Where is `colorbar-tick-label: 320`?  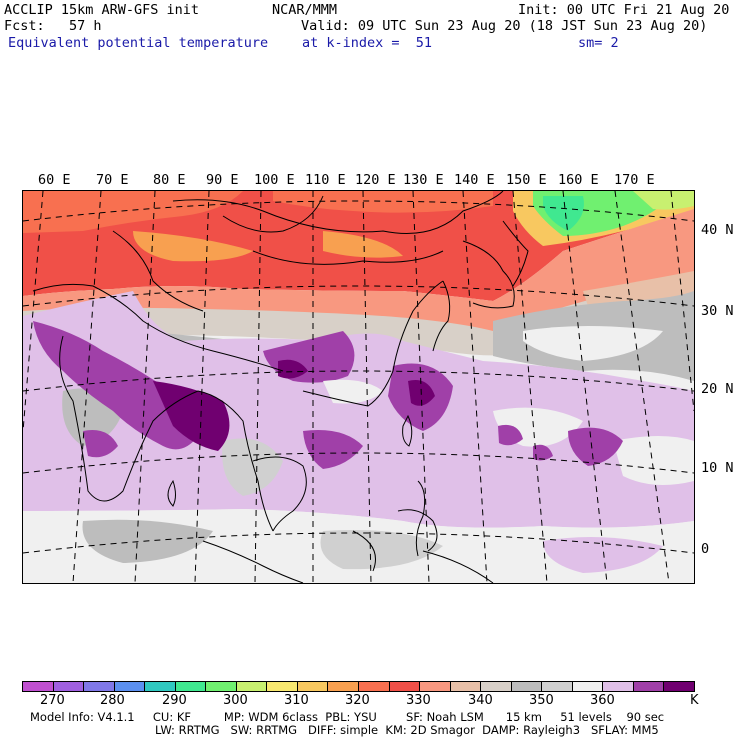 colorbar-tick-label: 320 is located at coordinates (357, 700).